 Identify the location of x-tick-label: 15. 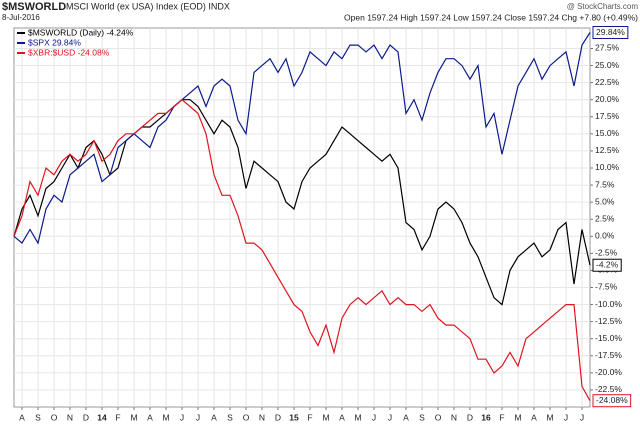
(294, 417).